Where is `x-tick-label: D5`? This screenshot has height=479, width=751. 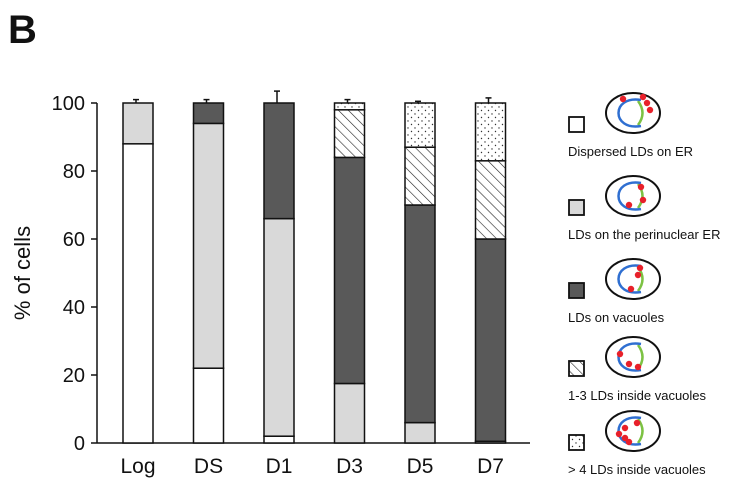 x-tick-label: D5 is located at coordinates (420, 466).